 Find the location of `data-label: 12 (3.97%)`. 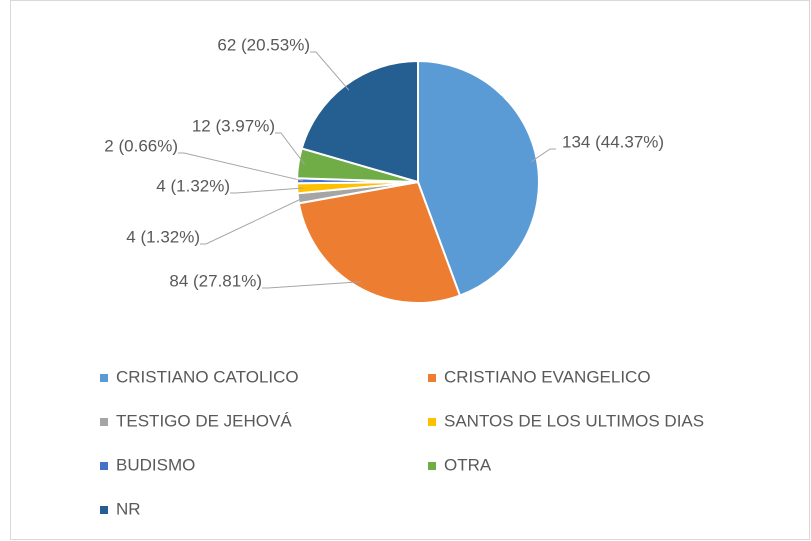

data-label: 12 (3.97%) is located at coordinates (233, 125).